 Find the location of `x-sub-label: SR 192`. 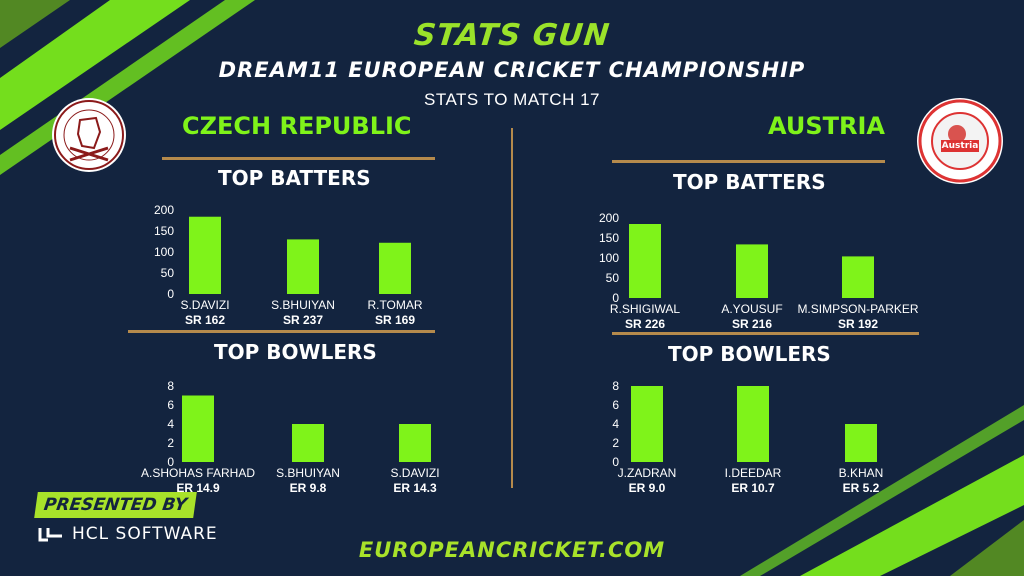

x-sub-label: SR 192 is located at coordinates (858, 323).